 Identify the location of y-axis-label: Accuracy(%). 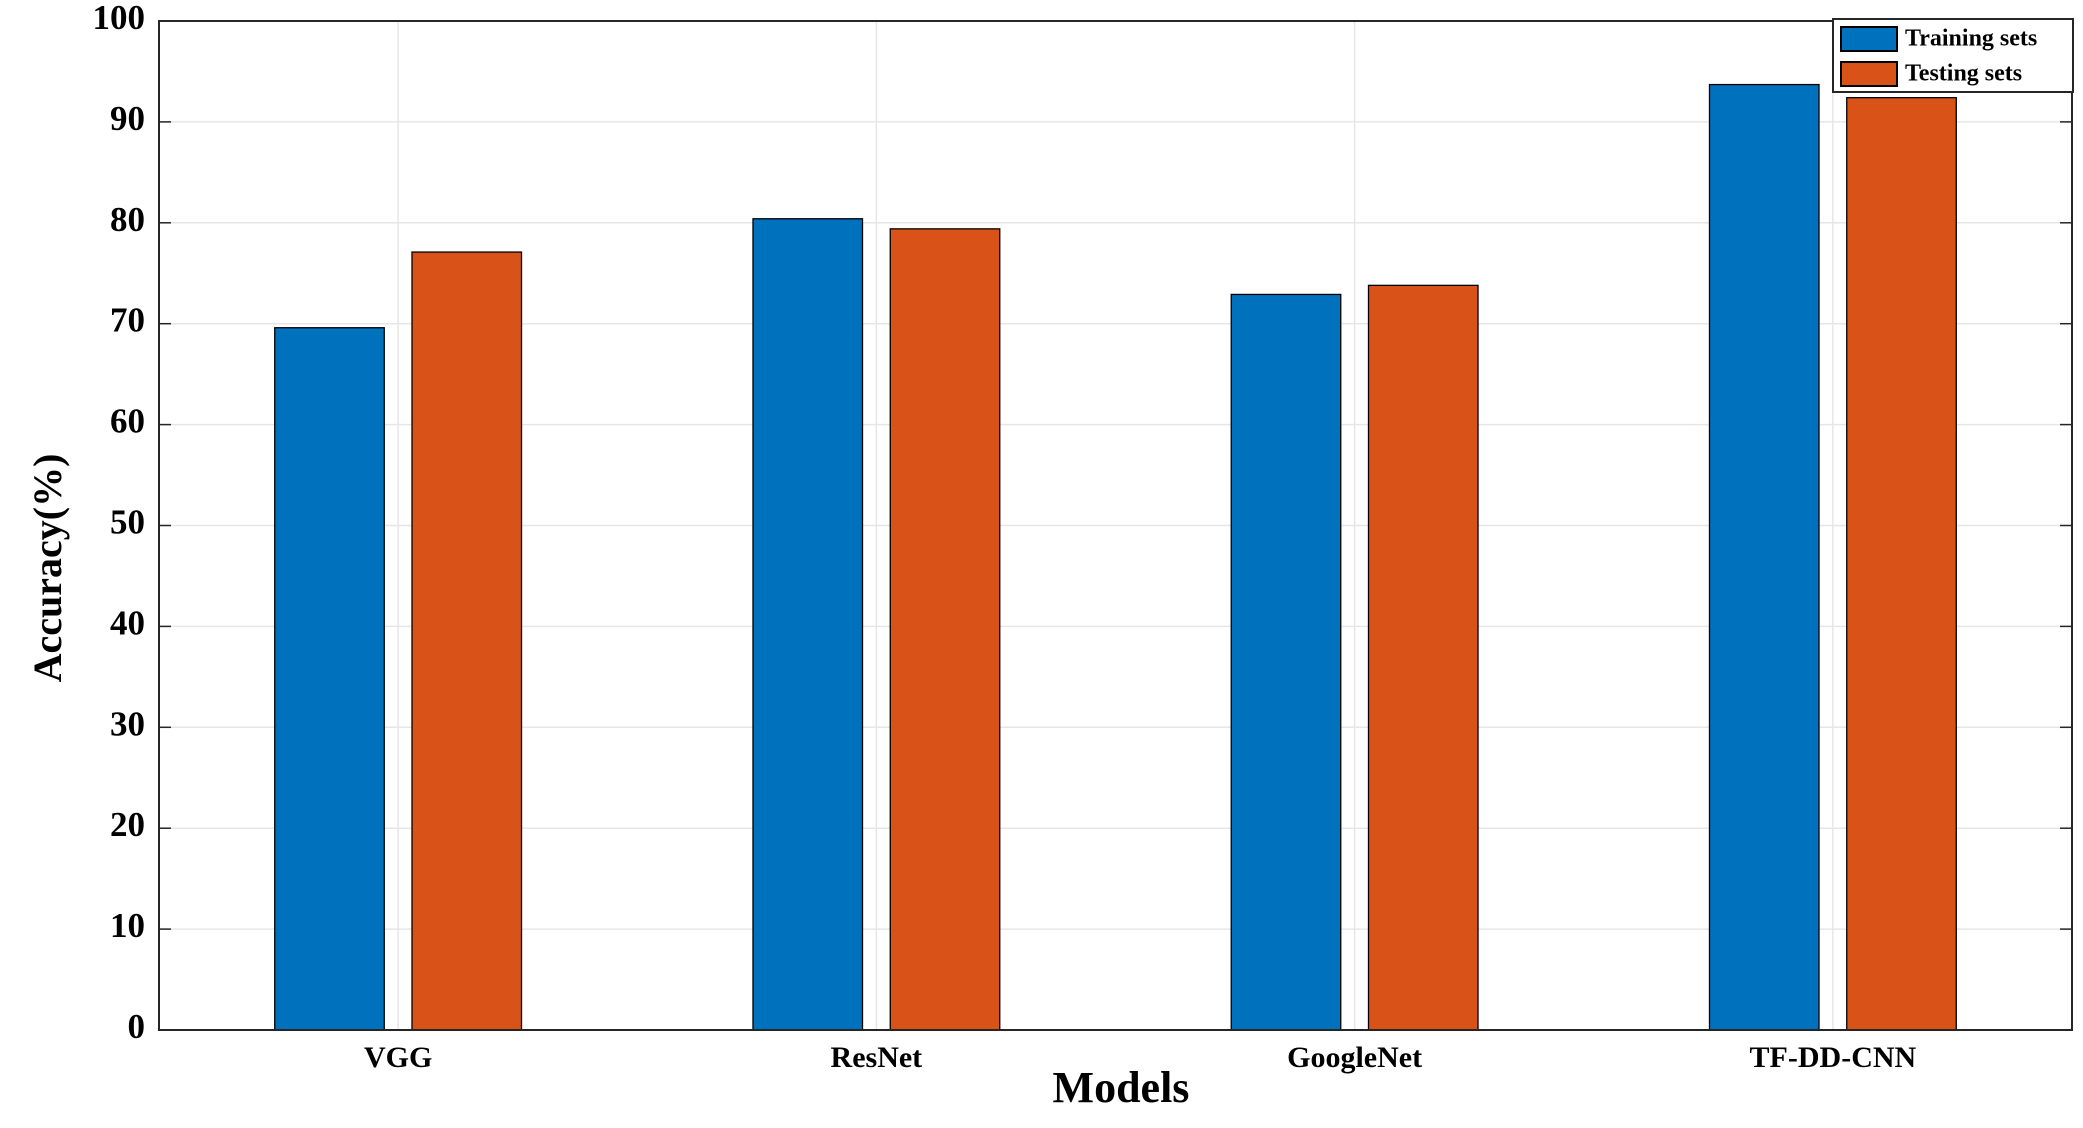
(47, 568).